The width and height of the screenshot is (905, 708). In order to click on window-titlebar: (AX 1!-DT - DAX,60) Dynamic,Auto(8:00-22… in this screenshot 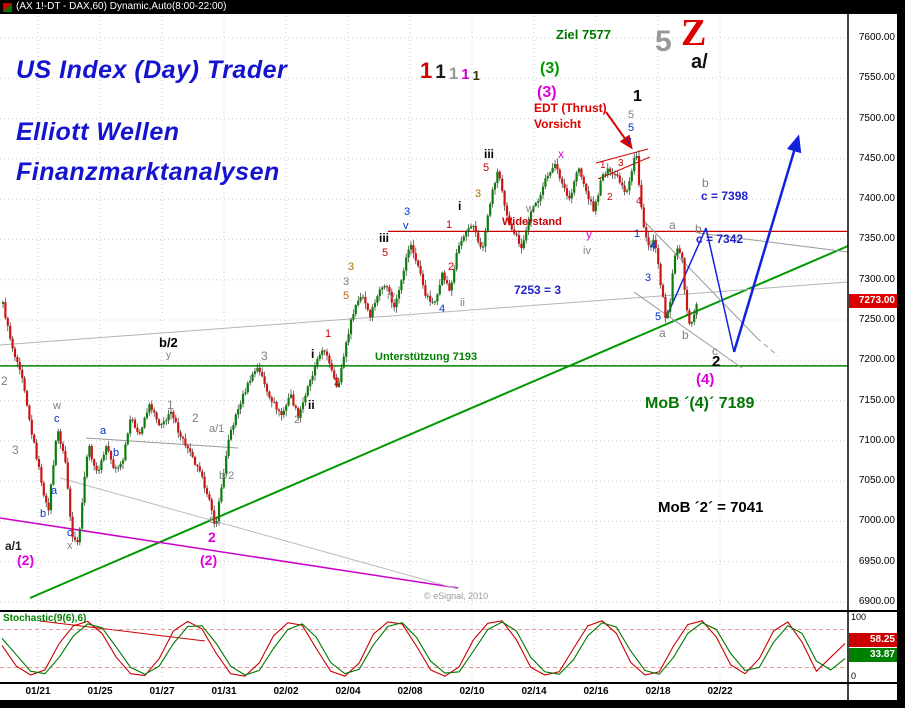, I will do `click(452, 7)`.